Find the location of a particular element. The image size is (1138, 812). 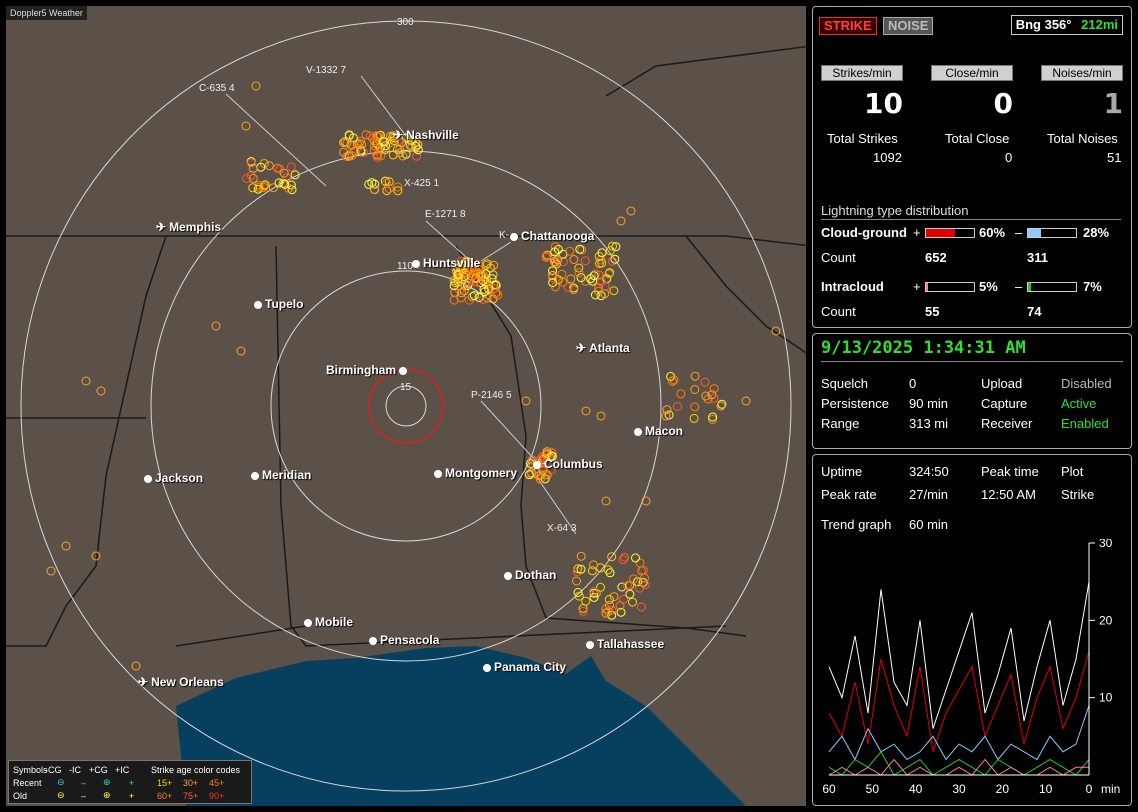

city-columbus: Columbus is located at coordinates (568, 464).